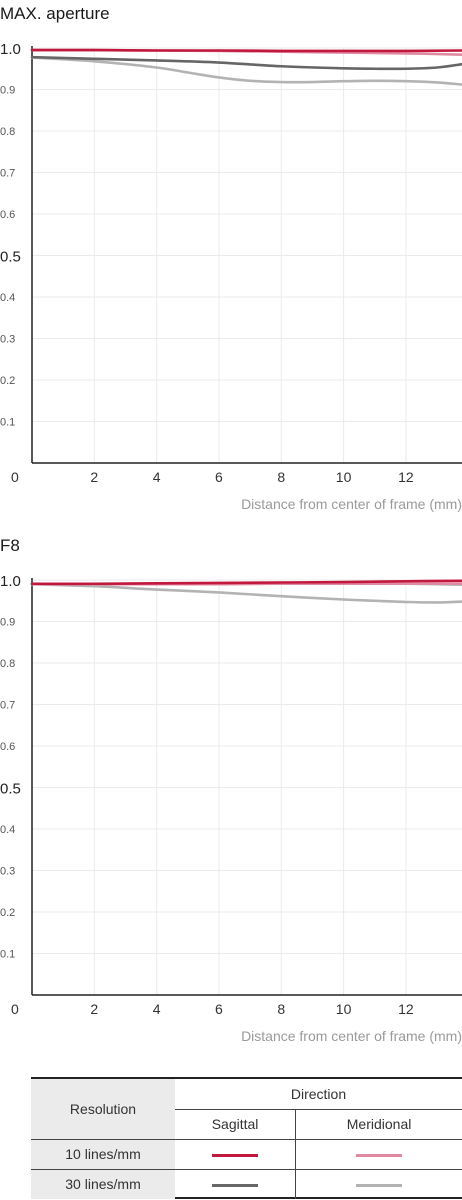 The image size is (462, 1200). What do you see at coordinates (379, 1186) in the screenshot?
I see `legend-swatch-30-meridional` at bounding box center [379, 1186].